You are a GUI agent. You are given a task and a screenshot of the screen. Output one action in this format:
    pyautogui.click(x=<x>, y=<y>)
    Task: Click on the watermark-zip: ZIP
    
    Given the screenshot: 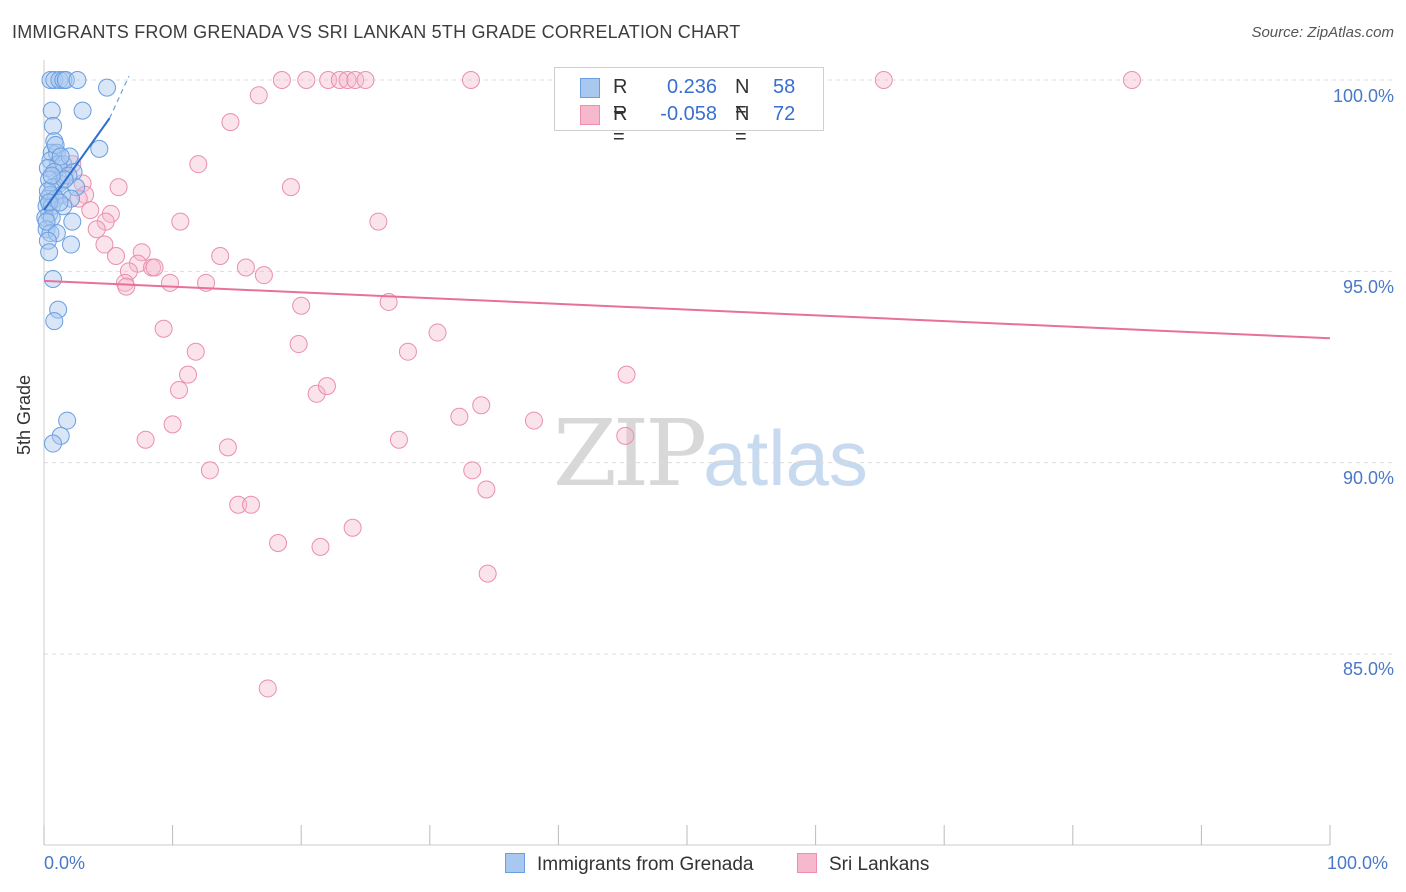 What is the action you would take?
    pyautogui.click(x=630, y=453)
    